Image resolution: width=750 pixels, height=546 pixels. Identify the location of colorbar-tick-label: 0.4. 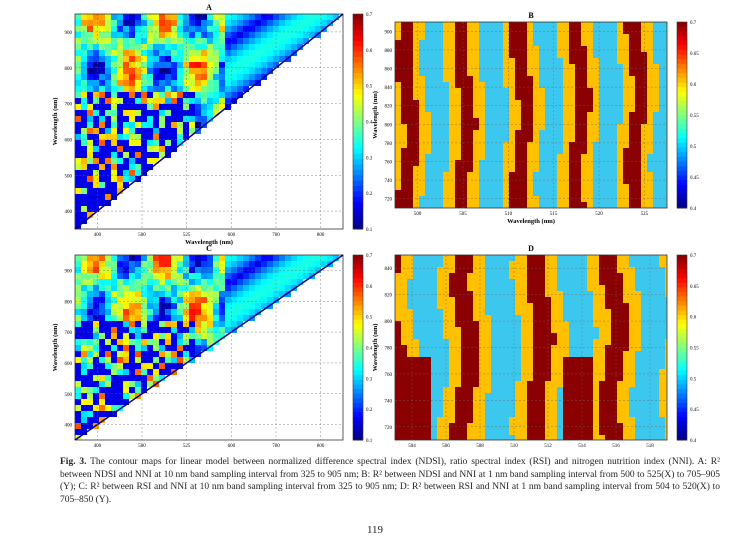
(693, 441).